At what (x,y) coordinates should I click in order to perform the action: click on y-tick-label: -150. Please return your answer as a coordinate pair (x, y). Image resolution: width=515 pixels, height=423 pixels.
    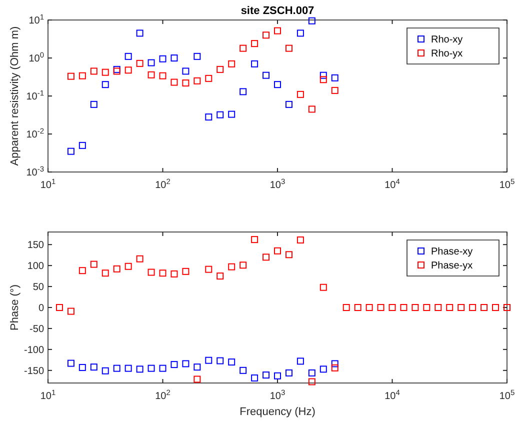
    Looking at the image, I should click on (34, 371).